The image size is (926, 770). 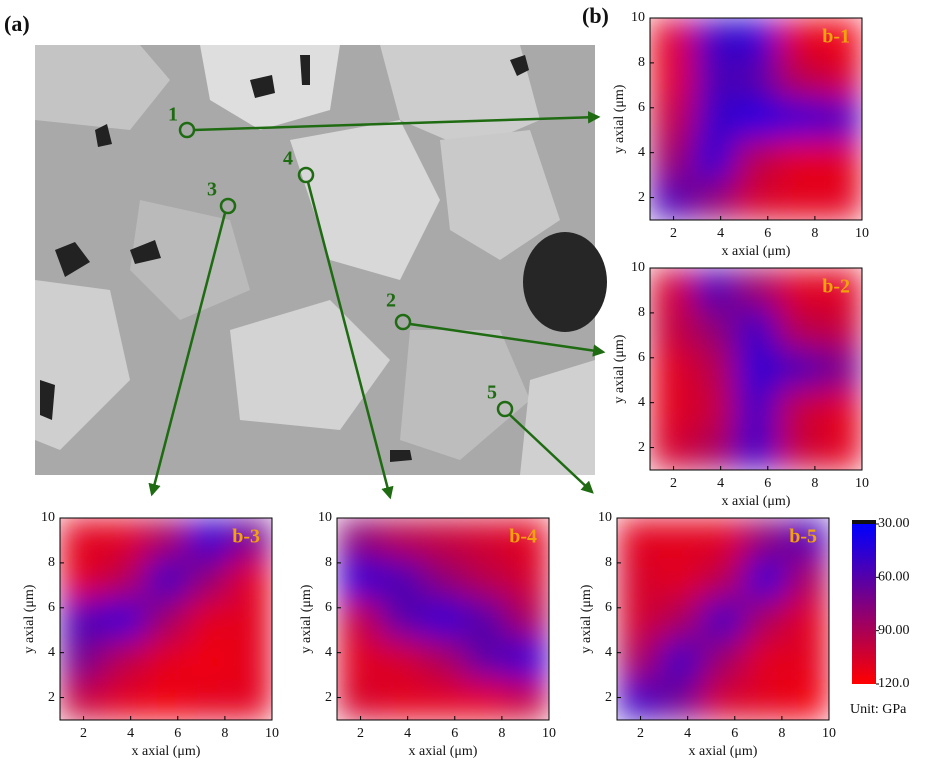 I want to click on colorbar-tick-label: 30.00, so click(x=894, y=523).